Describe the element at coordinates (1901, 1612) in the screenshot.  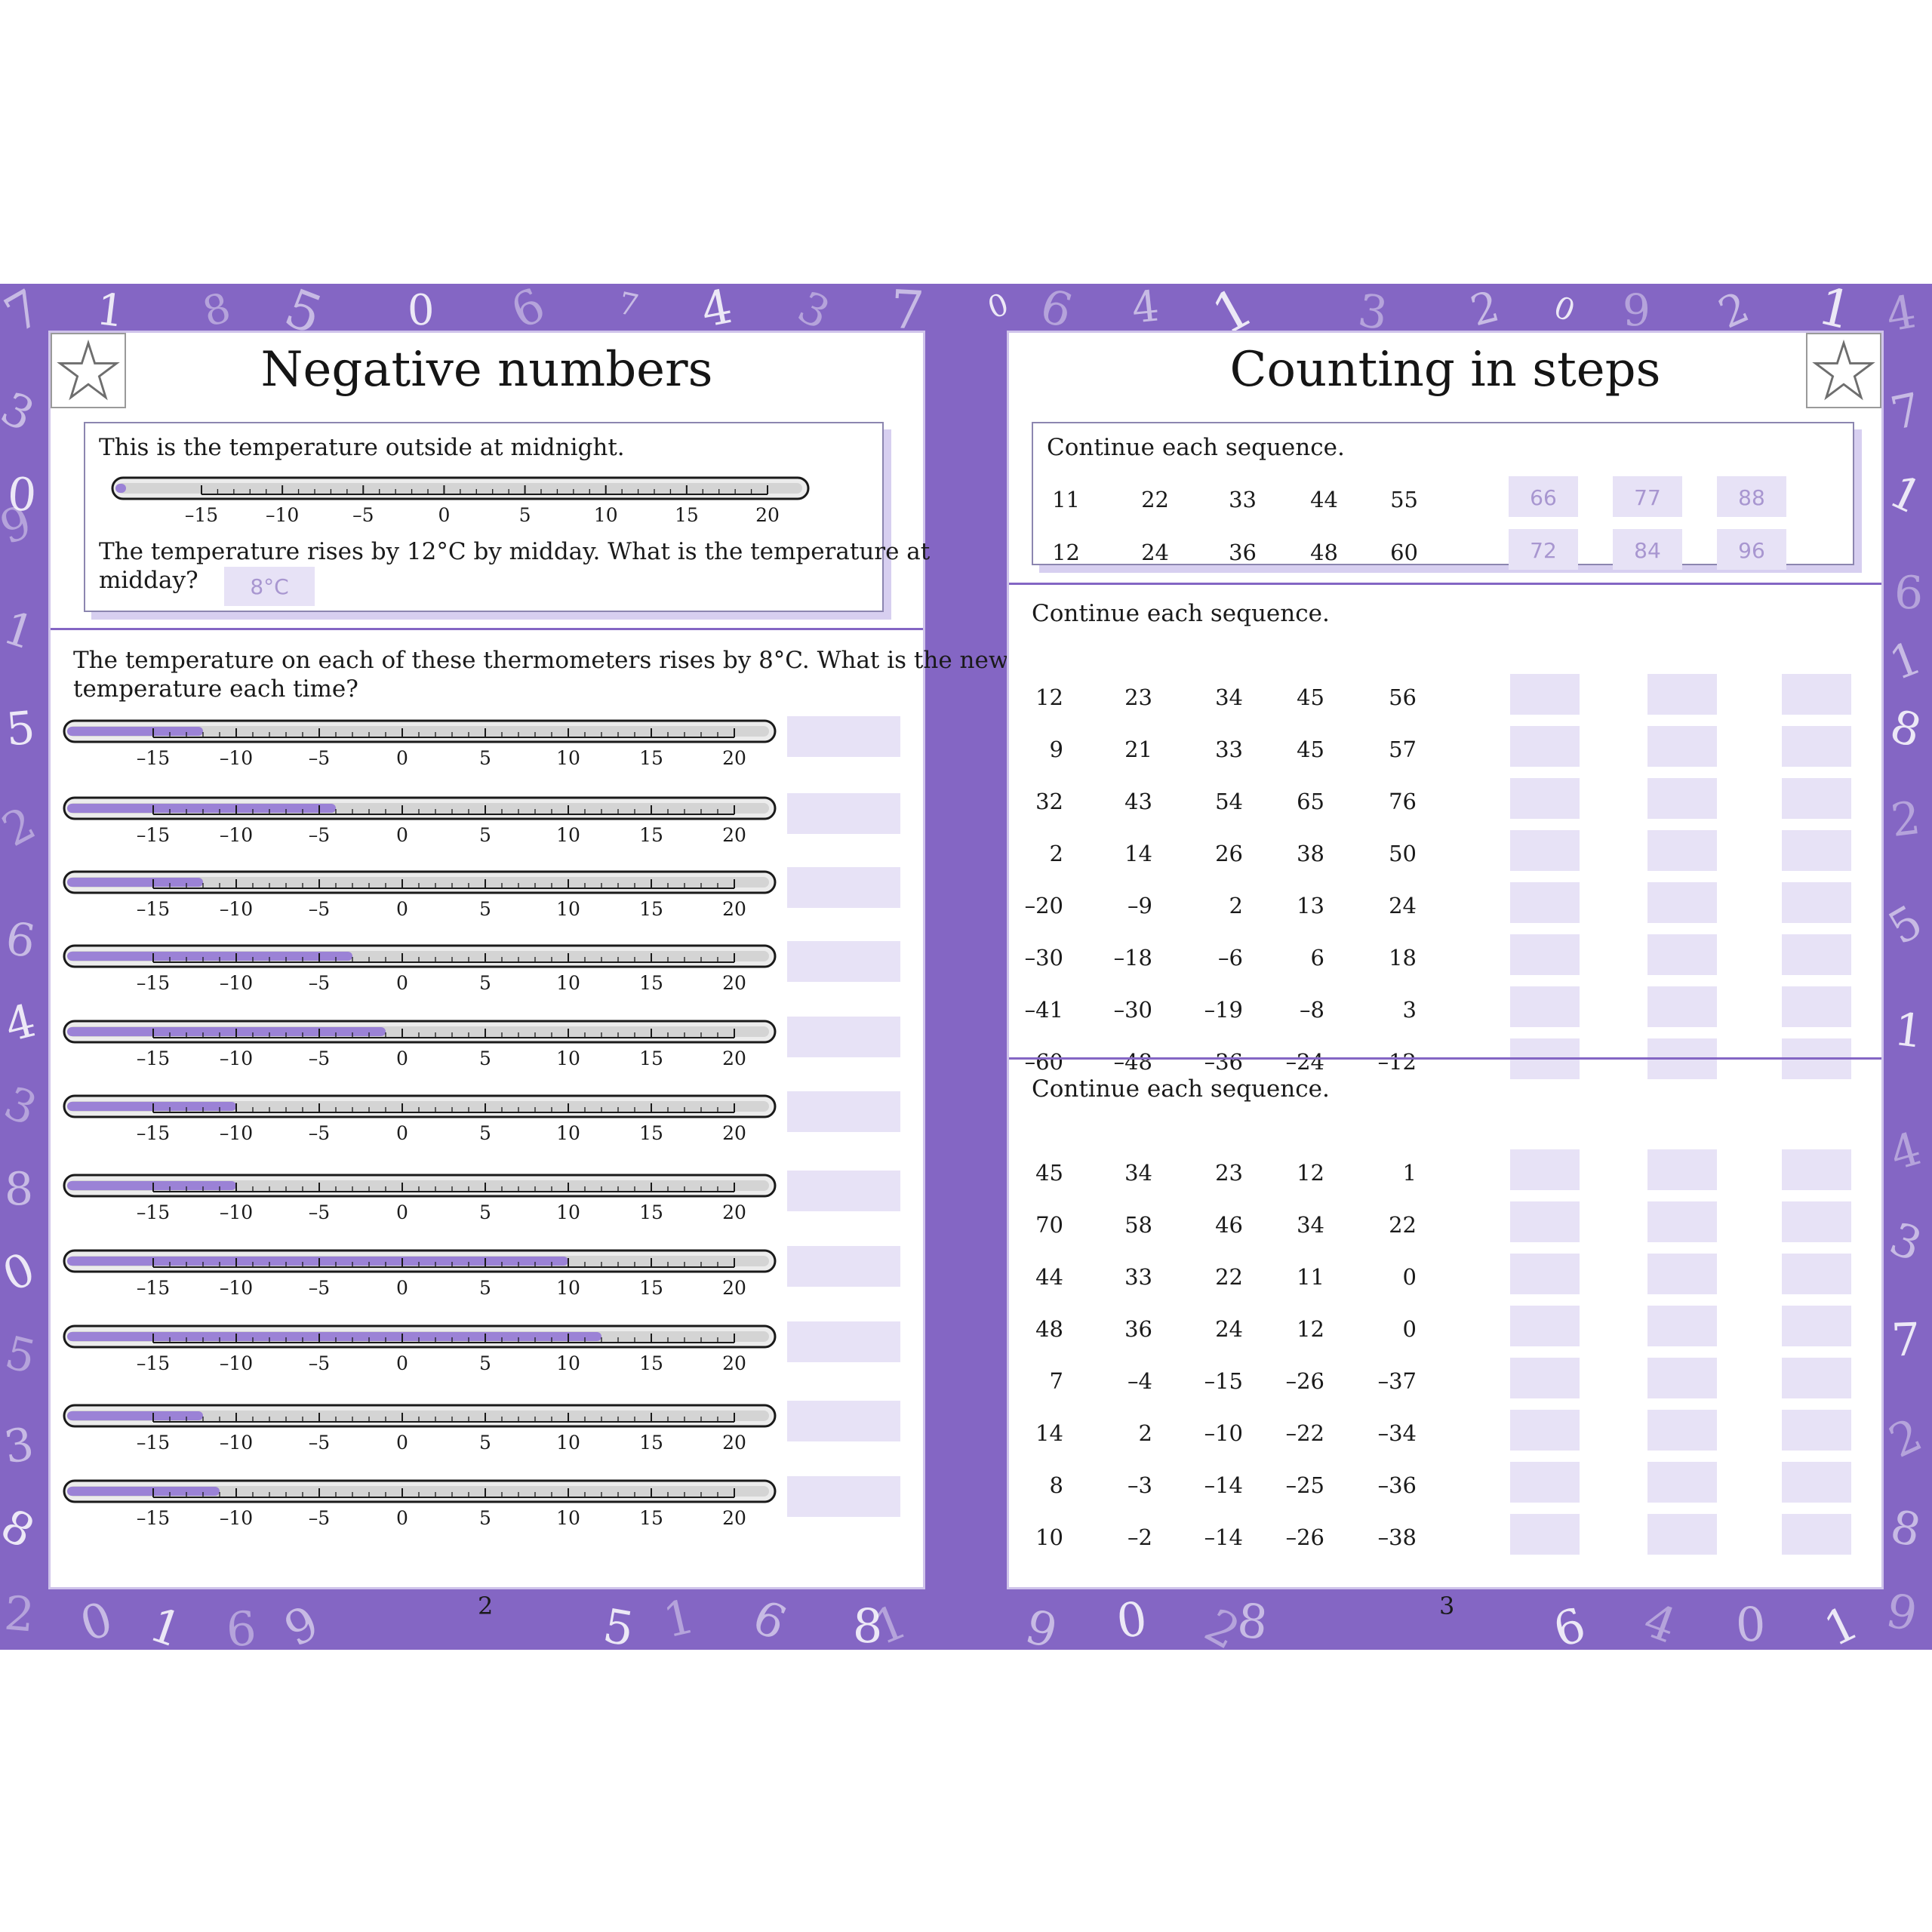
I see `decorative-digit: 9` at that location.